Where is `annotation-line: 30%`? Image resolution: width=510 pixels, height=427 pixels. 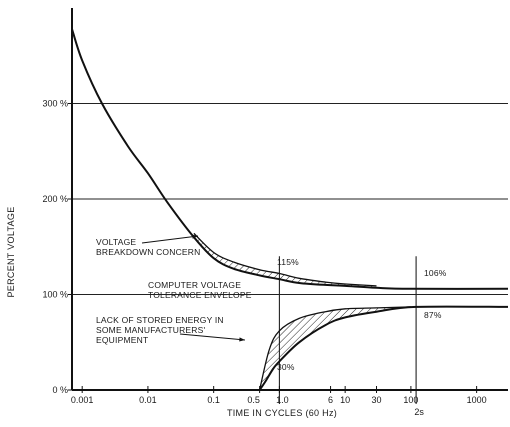
annotation-line: 30% is located at coordinates (286, 367).